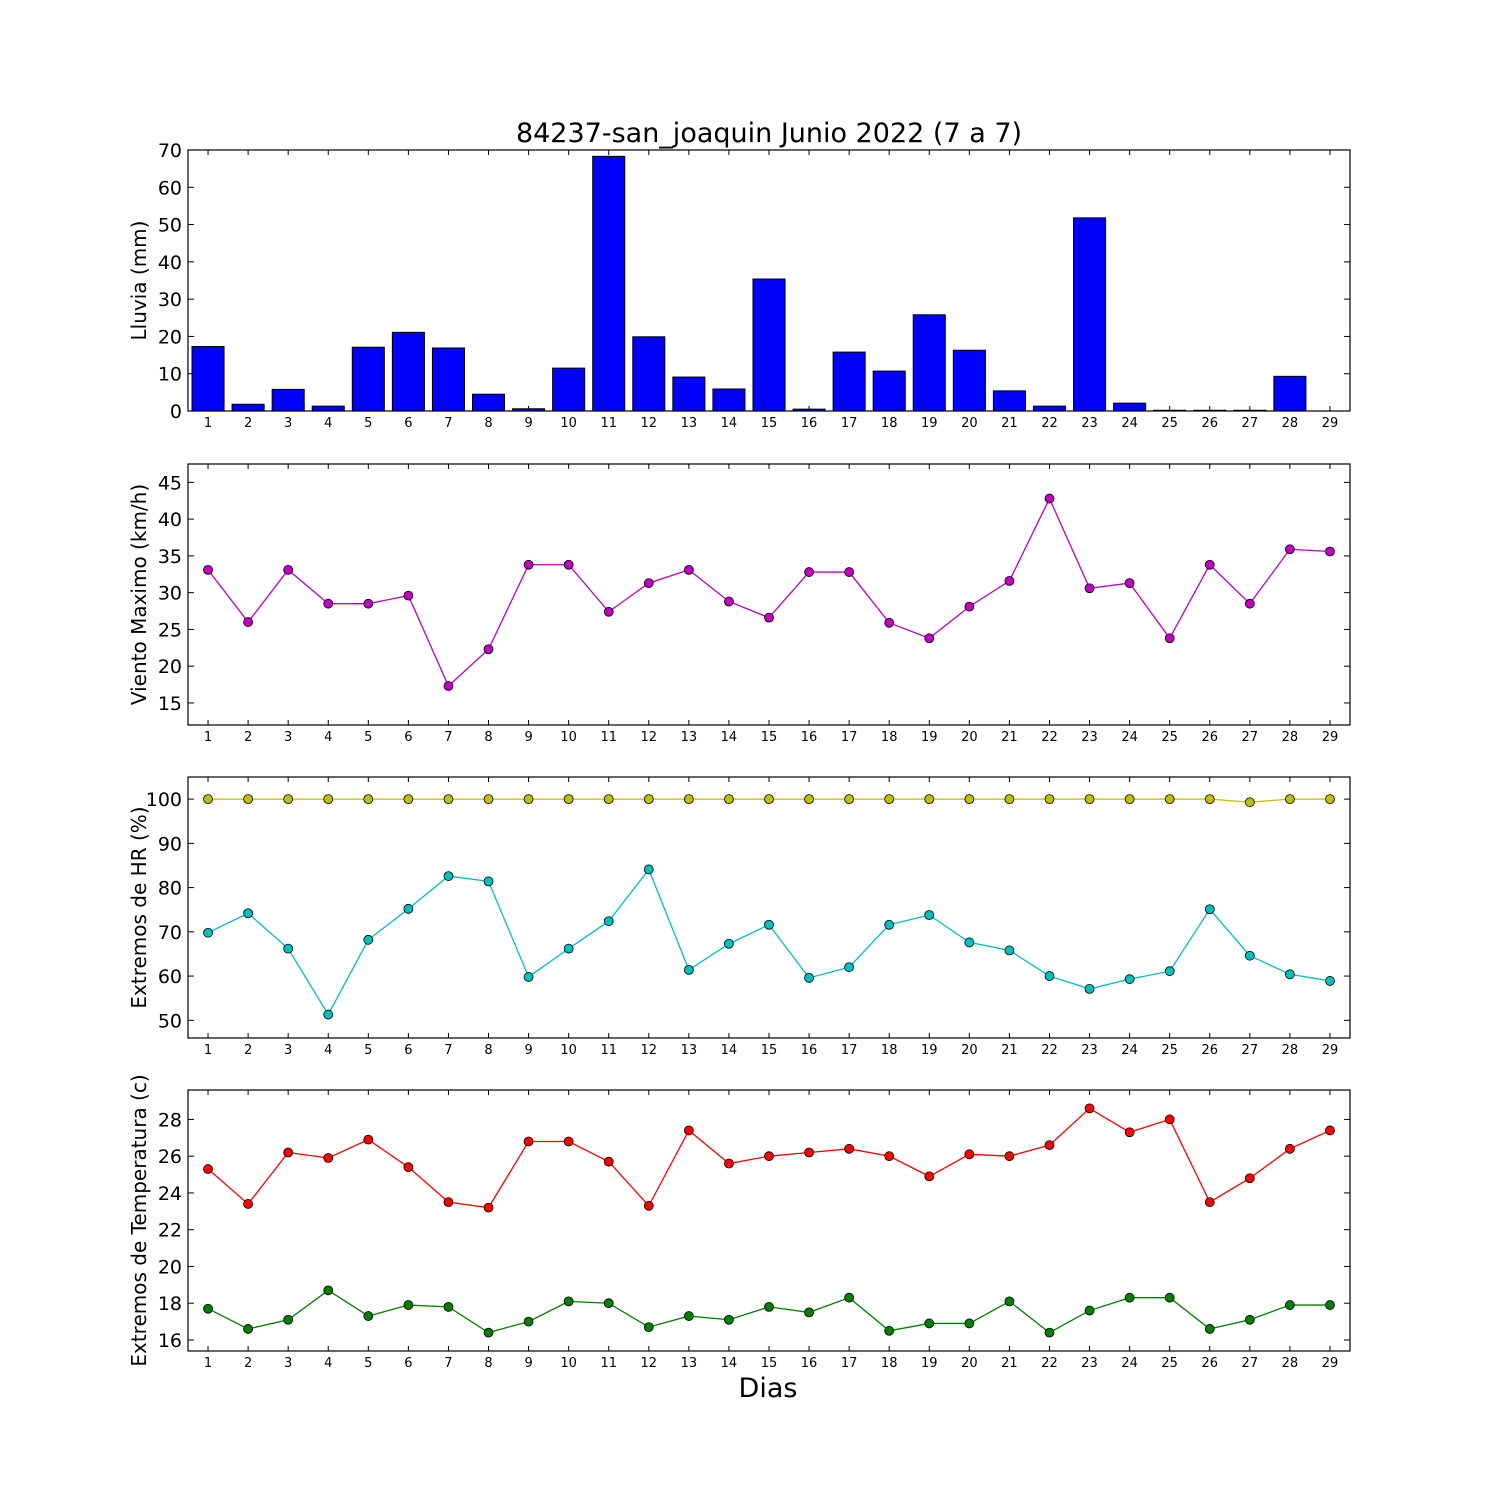  What do you see at coordinates (1129, 737) in the screenshot?
I see `x-tick-label: 24` at bounding box center [1129, 737].